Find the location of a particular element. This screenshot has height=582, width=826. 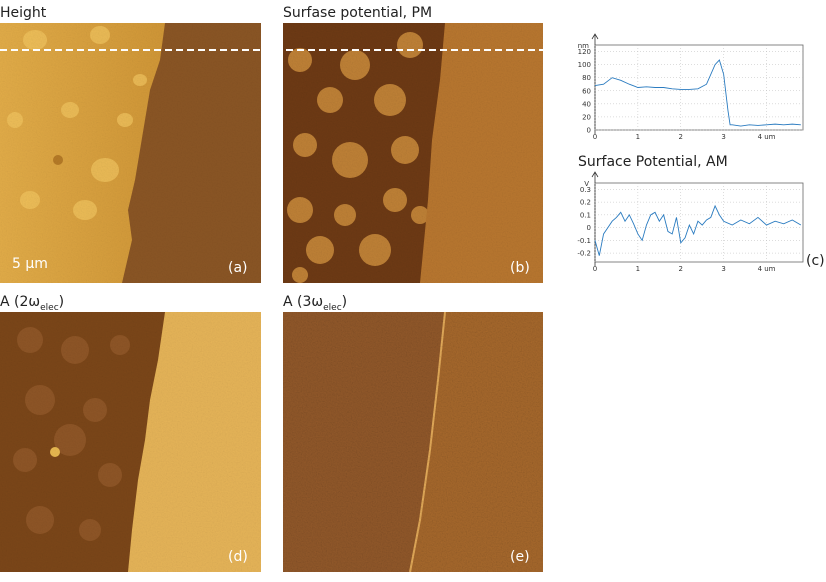

title-main: A (2ω is located at coordinates (20, 302).